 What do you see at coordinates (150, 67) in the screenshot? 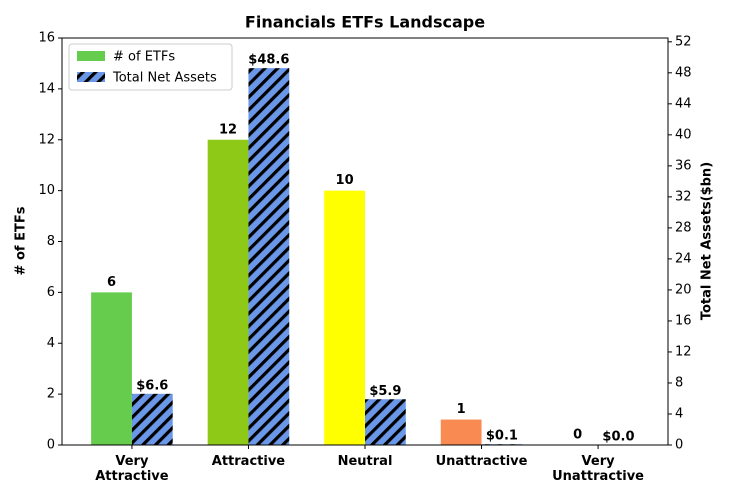
I see `legend-box` at bounding box center [150, 67].